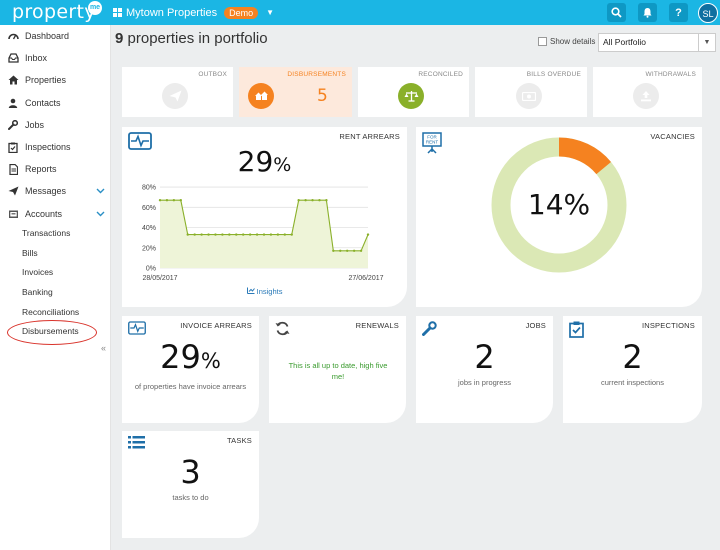 Image resolution: width=720 pixels, height=550 pixels. I want to click on bell-icon, so click(647, 13).